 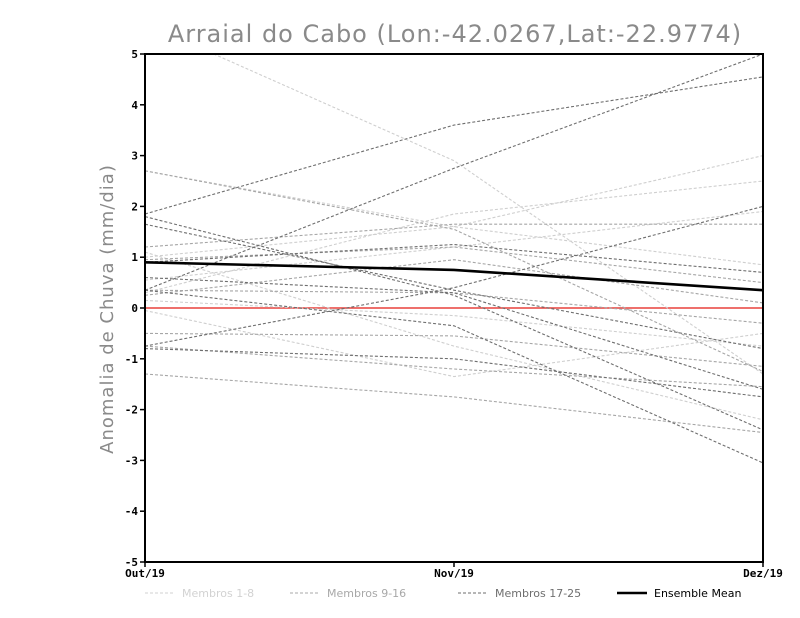 What do you see at coordinates (145, 573) in the screenshot?
I see `x-tick-label: Out/19` at bounding box center [145, 573].